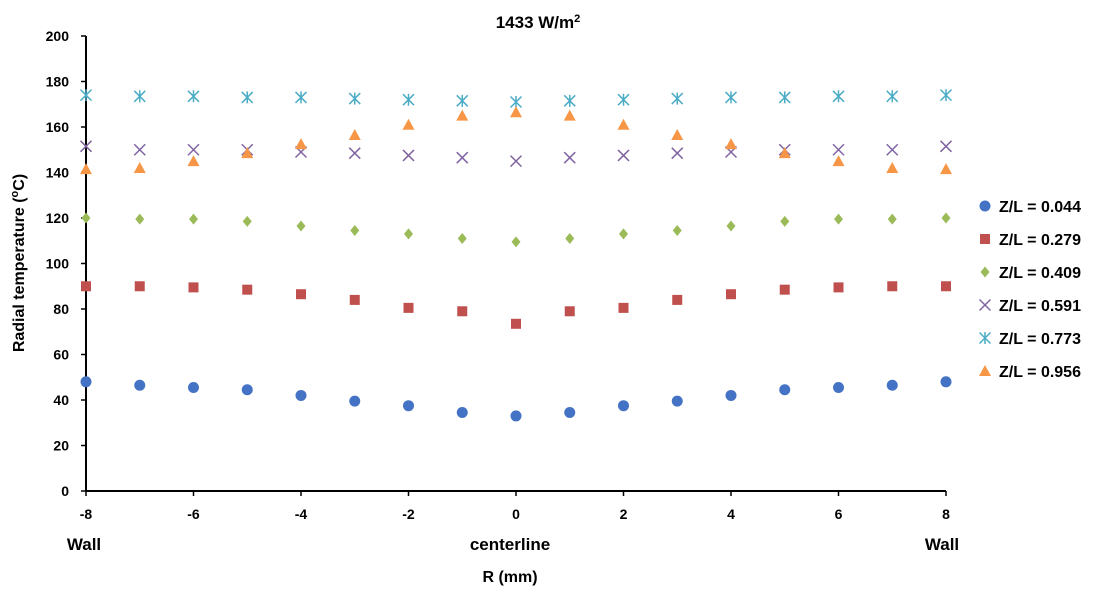  I want to click on x-tick-label: 0, so click(516, 514).